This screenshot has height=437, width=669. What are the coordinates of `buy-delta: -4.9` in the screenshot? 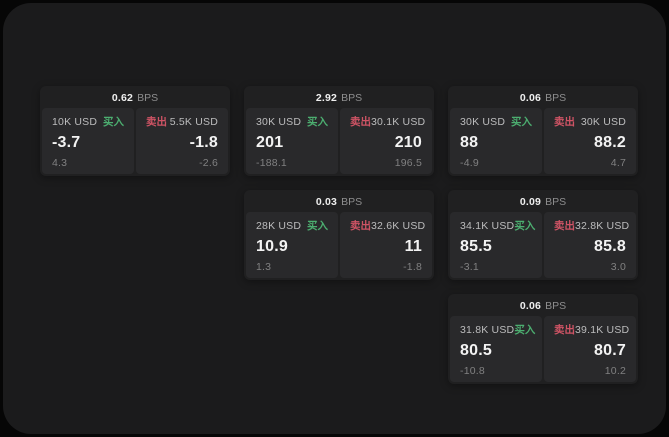 It's located at (469, 163).